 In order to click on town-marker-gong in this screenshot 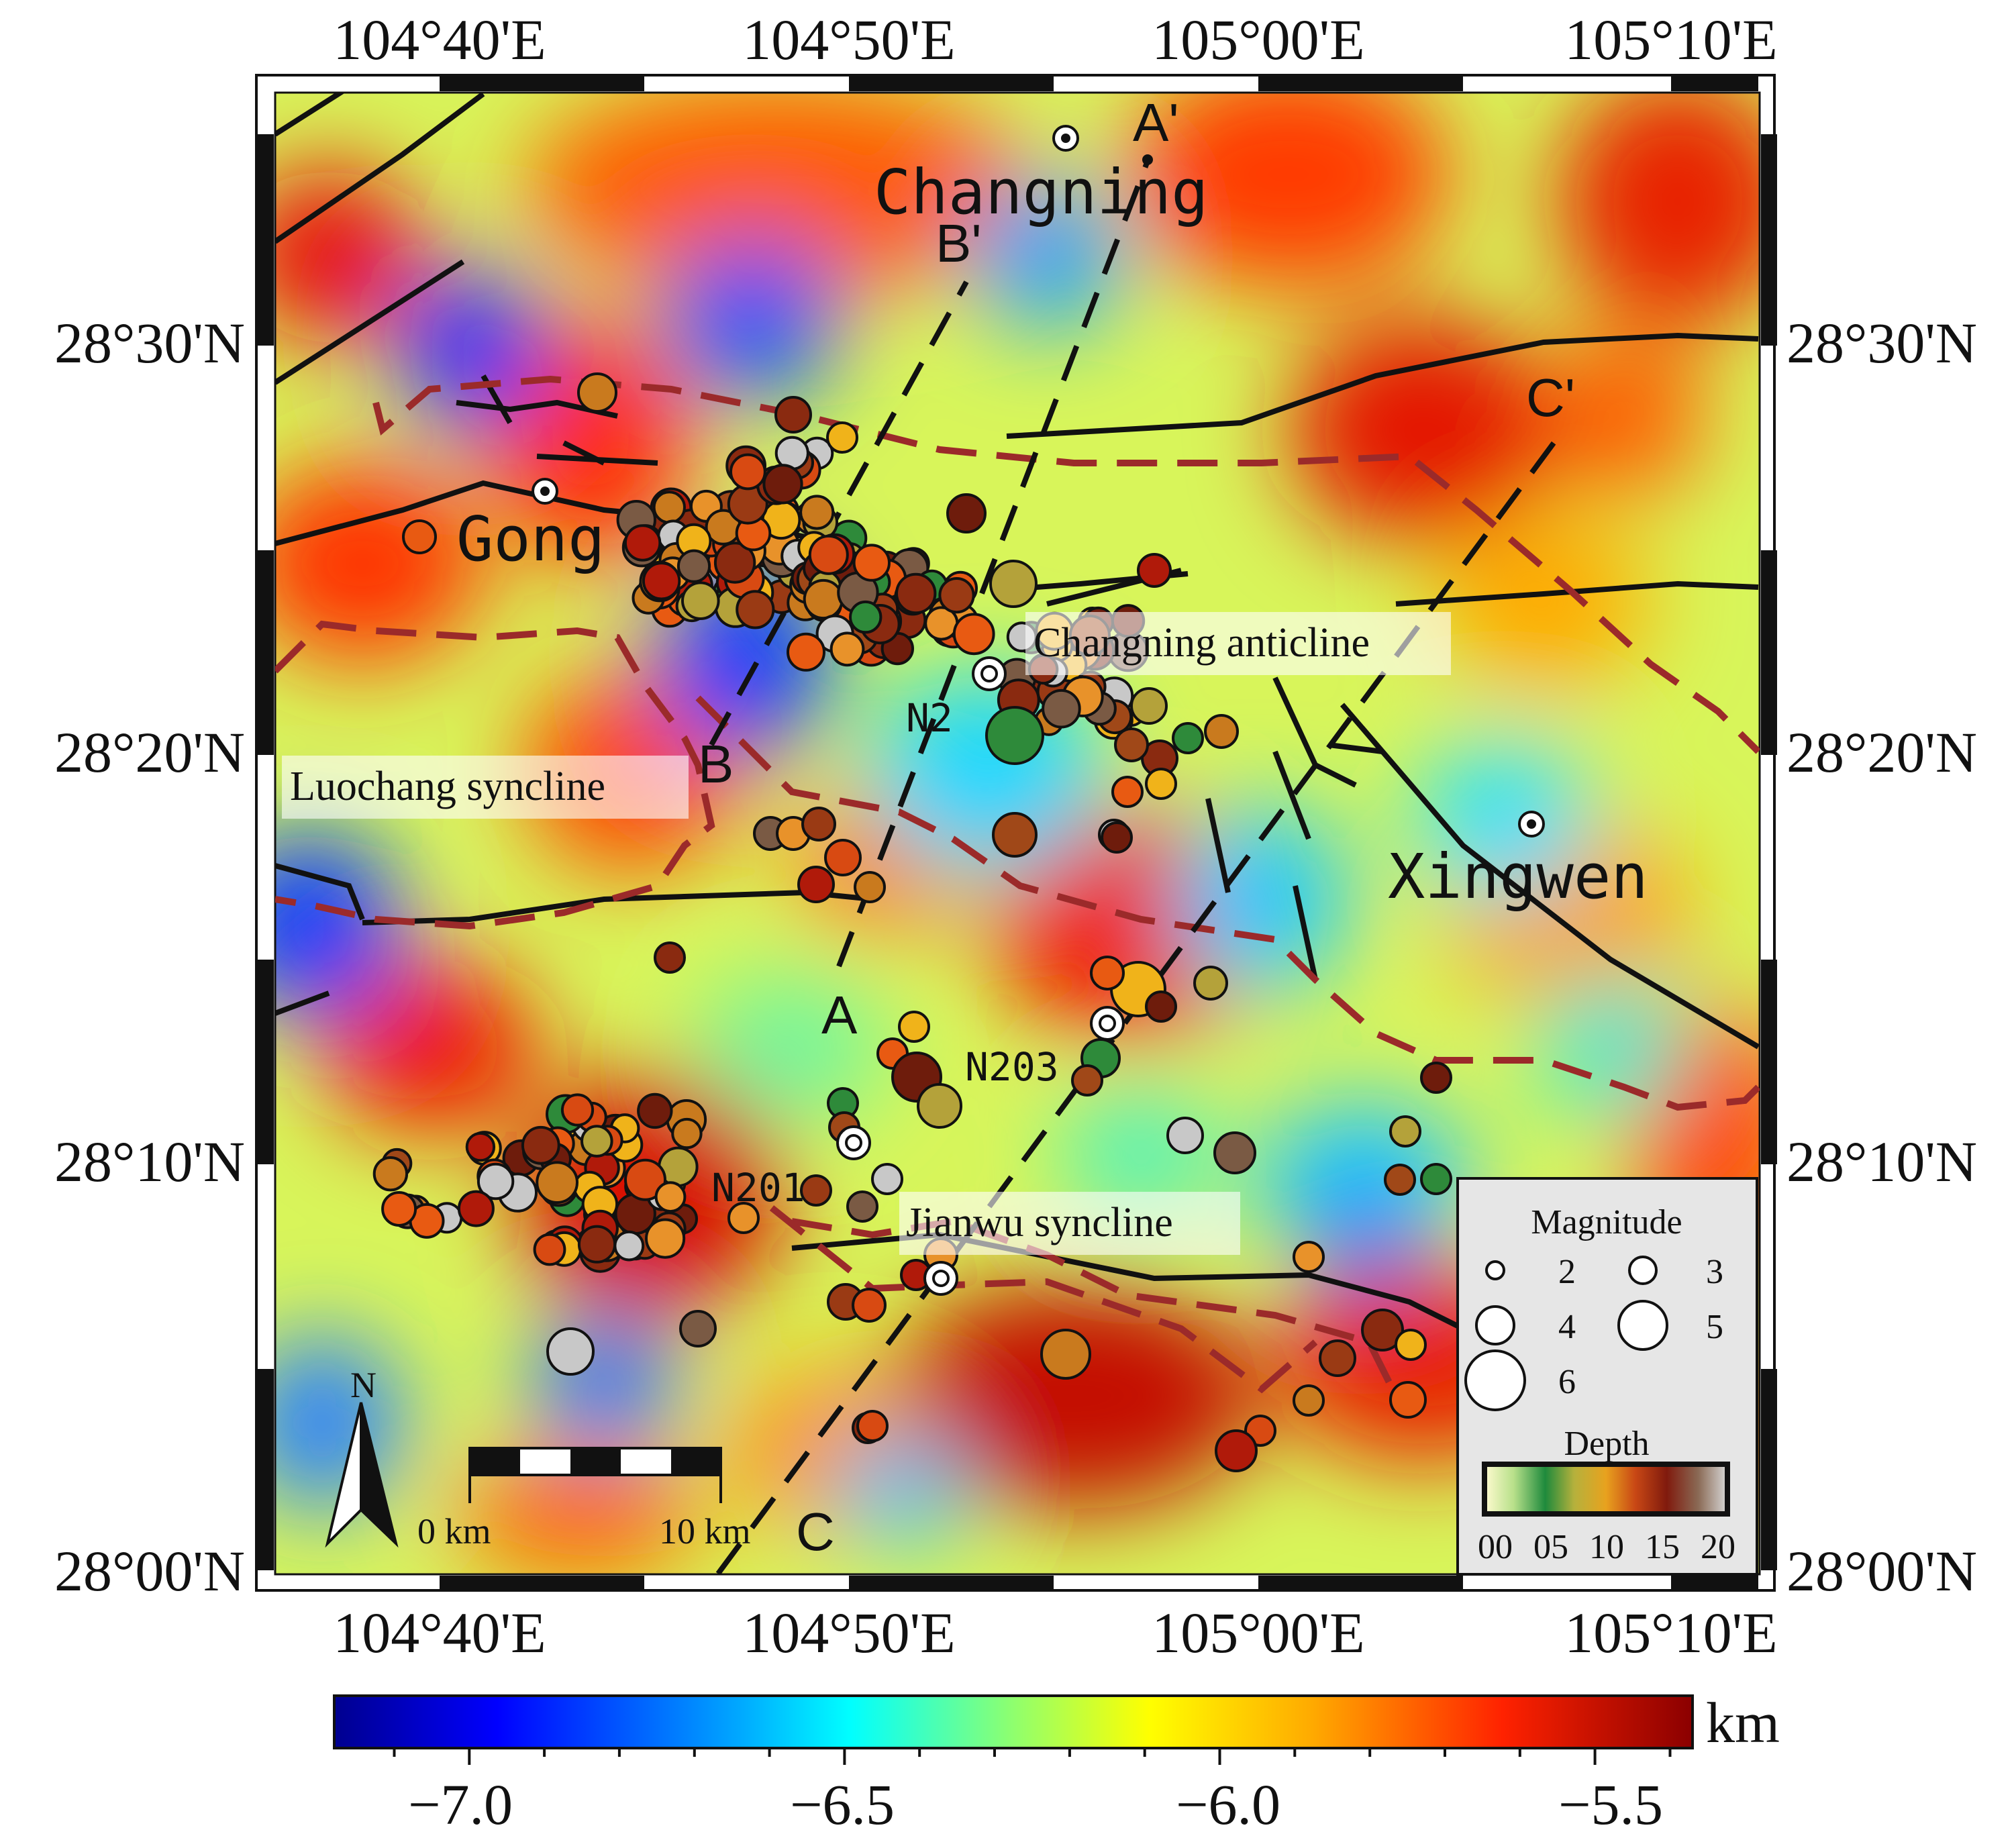, I will do `click(545, 491)`.